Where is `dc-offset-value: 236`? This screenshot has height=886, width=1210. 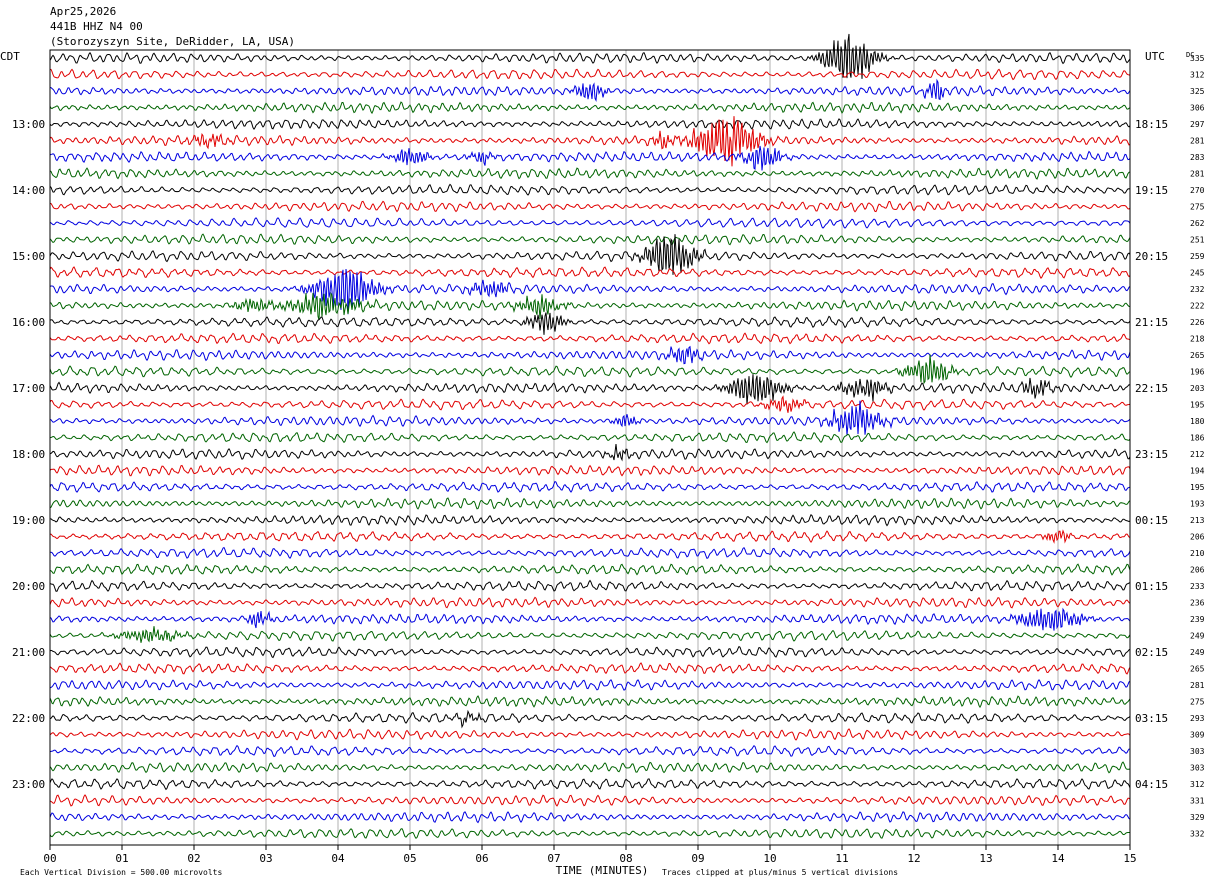 dc-offset-value: 236 is located at coordinates (1197, 603).